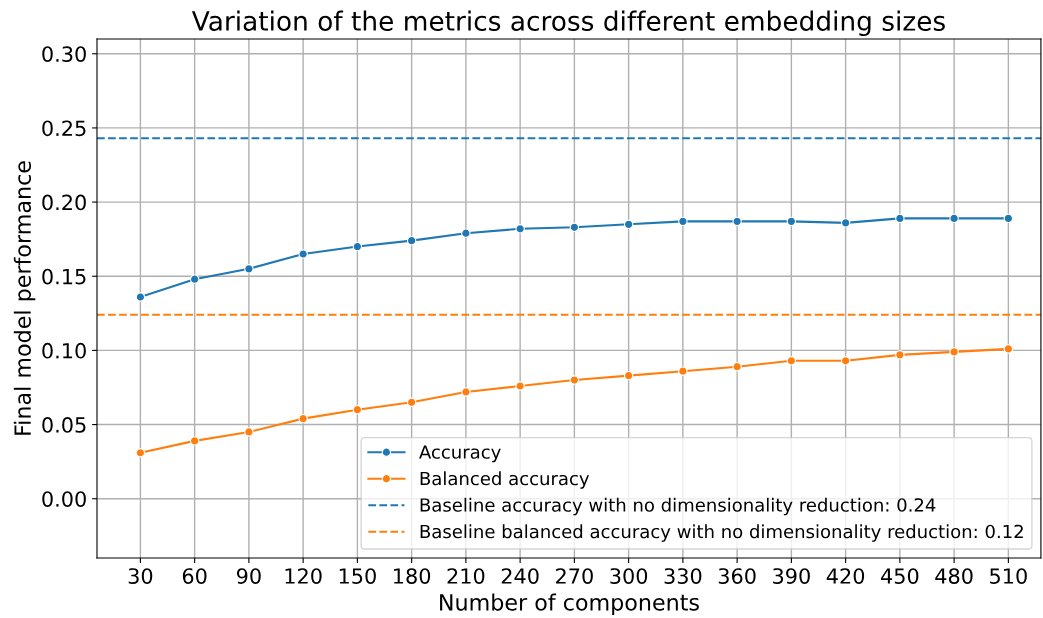  Describe the element at coordinates (64, 350) in the screenshot. I see `y-tick-label: 0.10` at that location.